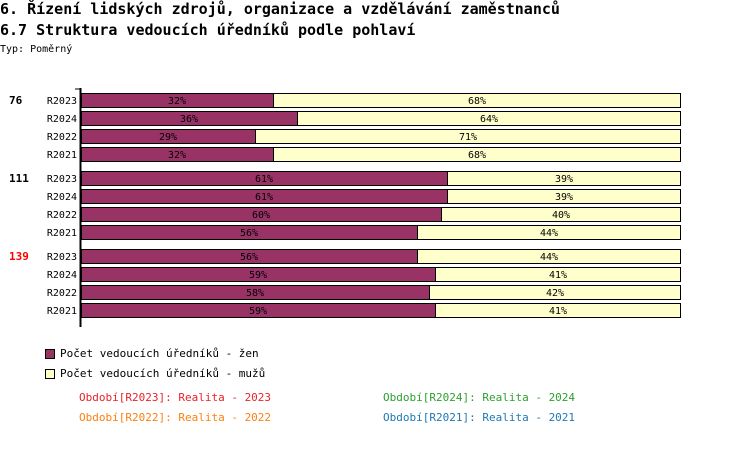 Image resolution: width=750 pixels, height=476 pixels. I want to click on data-label-muzu: 42%, so click(555, 293).